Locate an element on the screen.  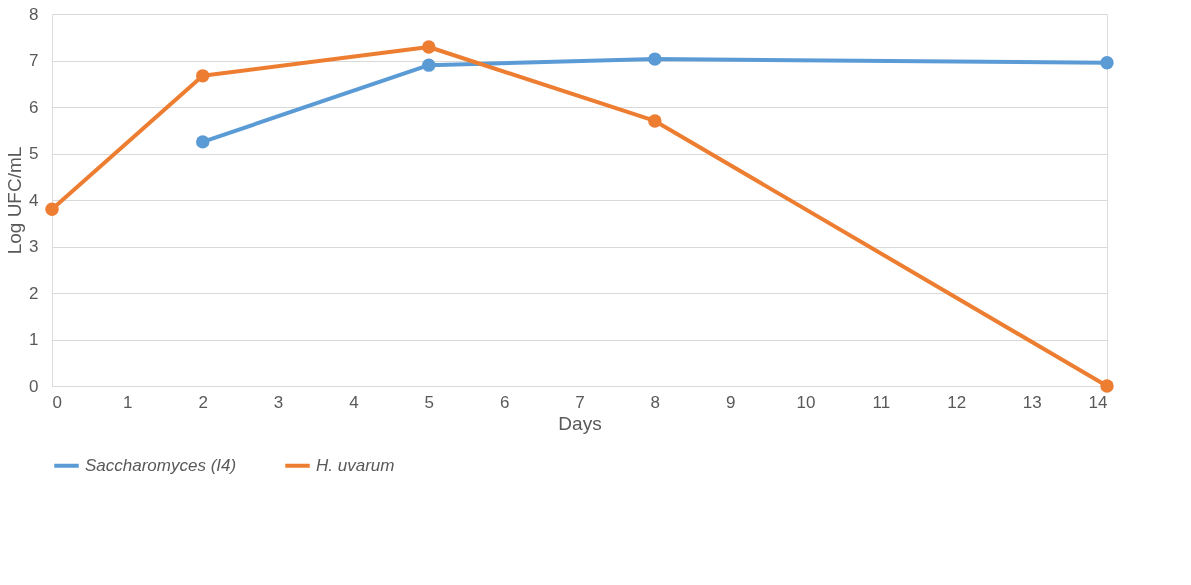
y-tick-label: 7 is located at coordinates (34, 60).